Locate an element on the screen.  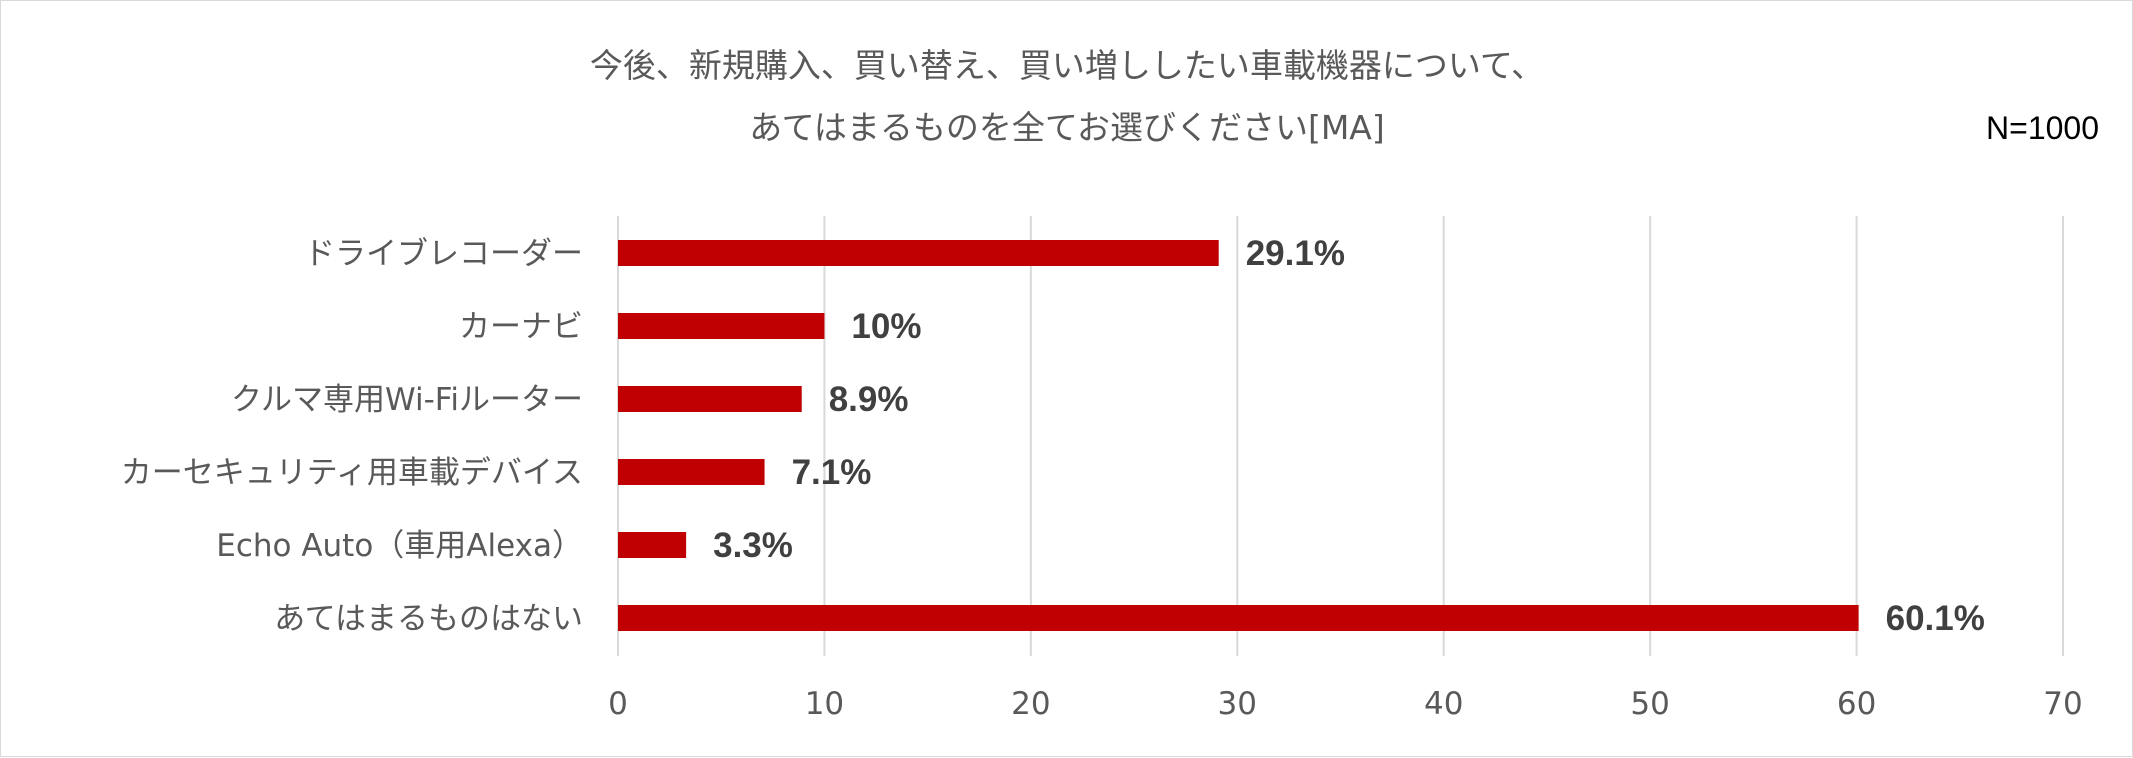
x-tick-label: 70 is located at coordinates (2062, 704).